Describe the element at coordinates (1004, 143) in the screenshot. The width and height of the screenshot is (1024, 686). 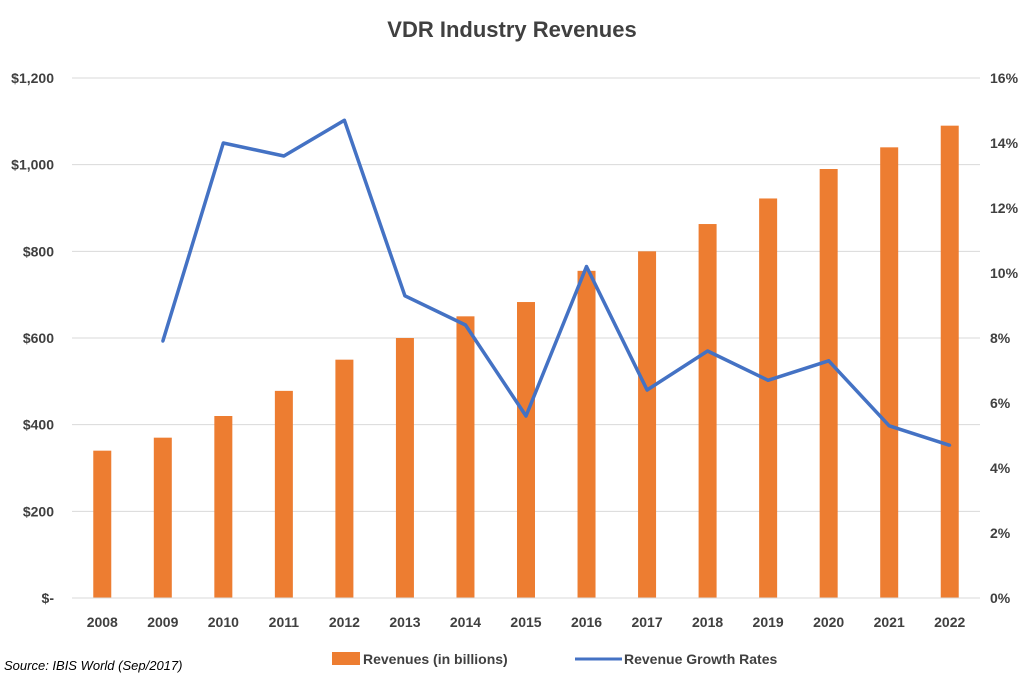
I see `right-tick-label: 14%` at that location.